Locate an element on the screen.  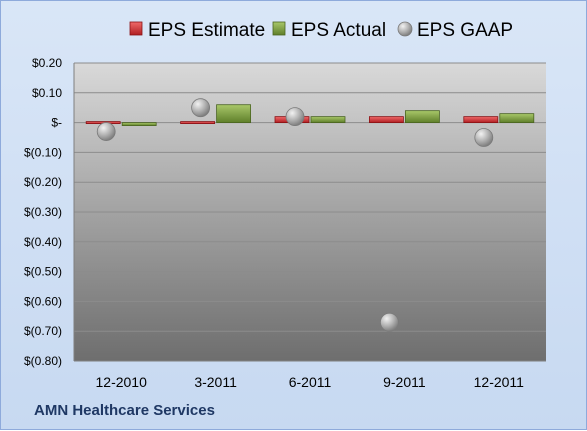
legend-marker-eps-estimate is located at coordinates (136, 28).